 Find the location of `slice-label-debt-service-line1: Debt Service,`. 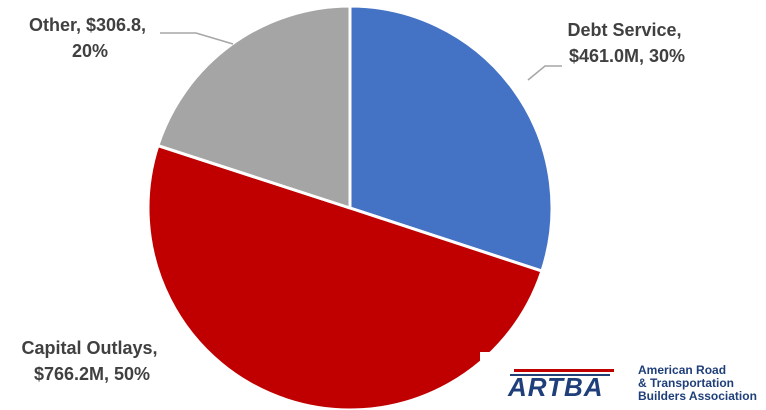

slice-label-debt-service-line1: Debt Service, is located at coordinates (624, 30).